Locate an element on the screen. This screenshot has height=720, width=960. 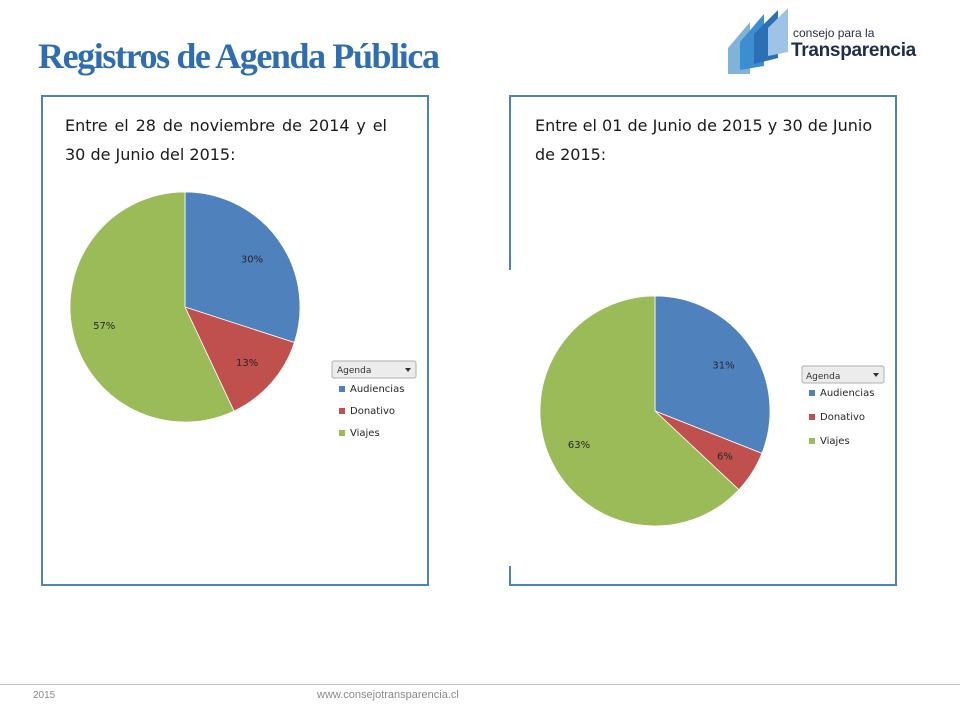
footer-divider is located at coordinates (480, 684).